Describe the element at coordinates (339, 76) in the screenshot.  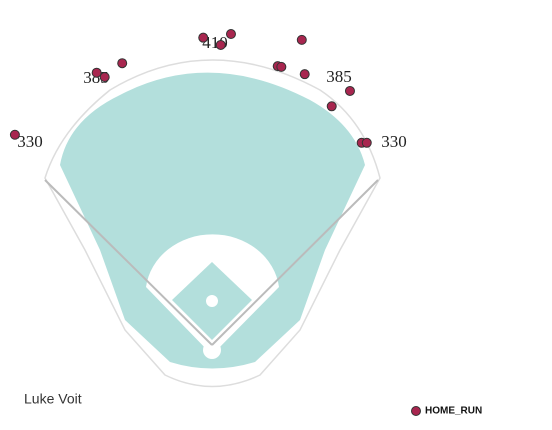
I see `distance-label: 385` at that location.